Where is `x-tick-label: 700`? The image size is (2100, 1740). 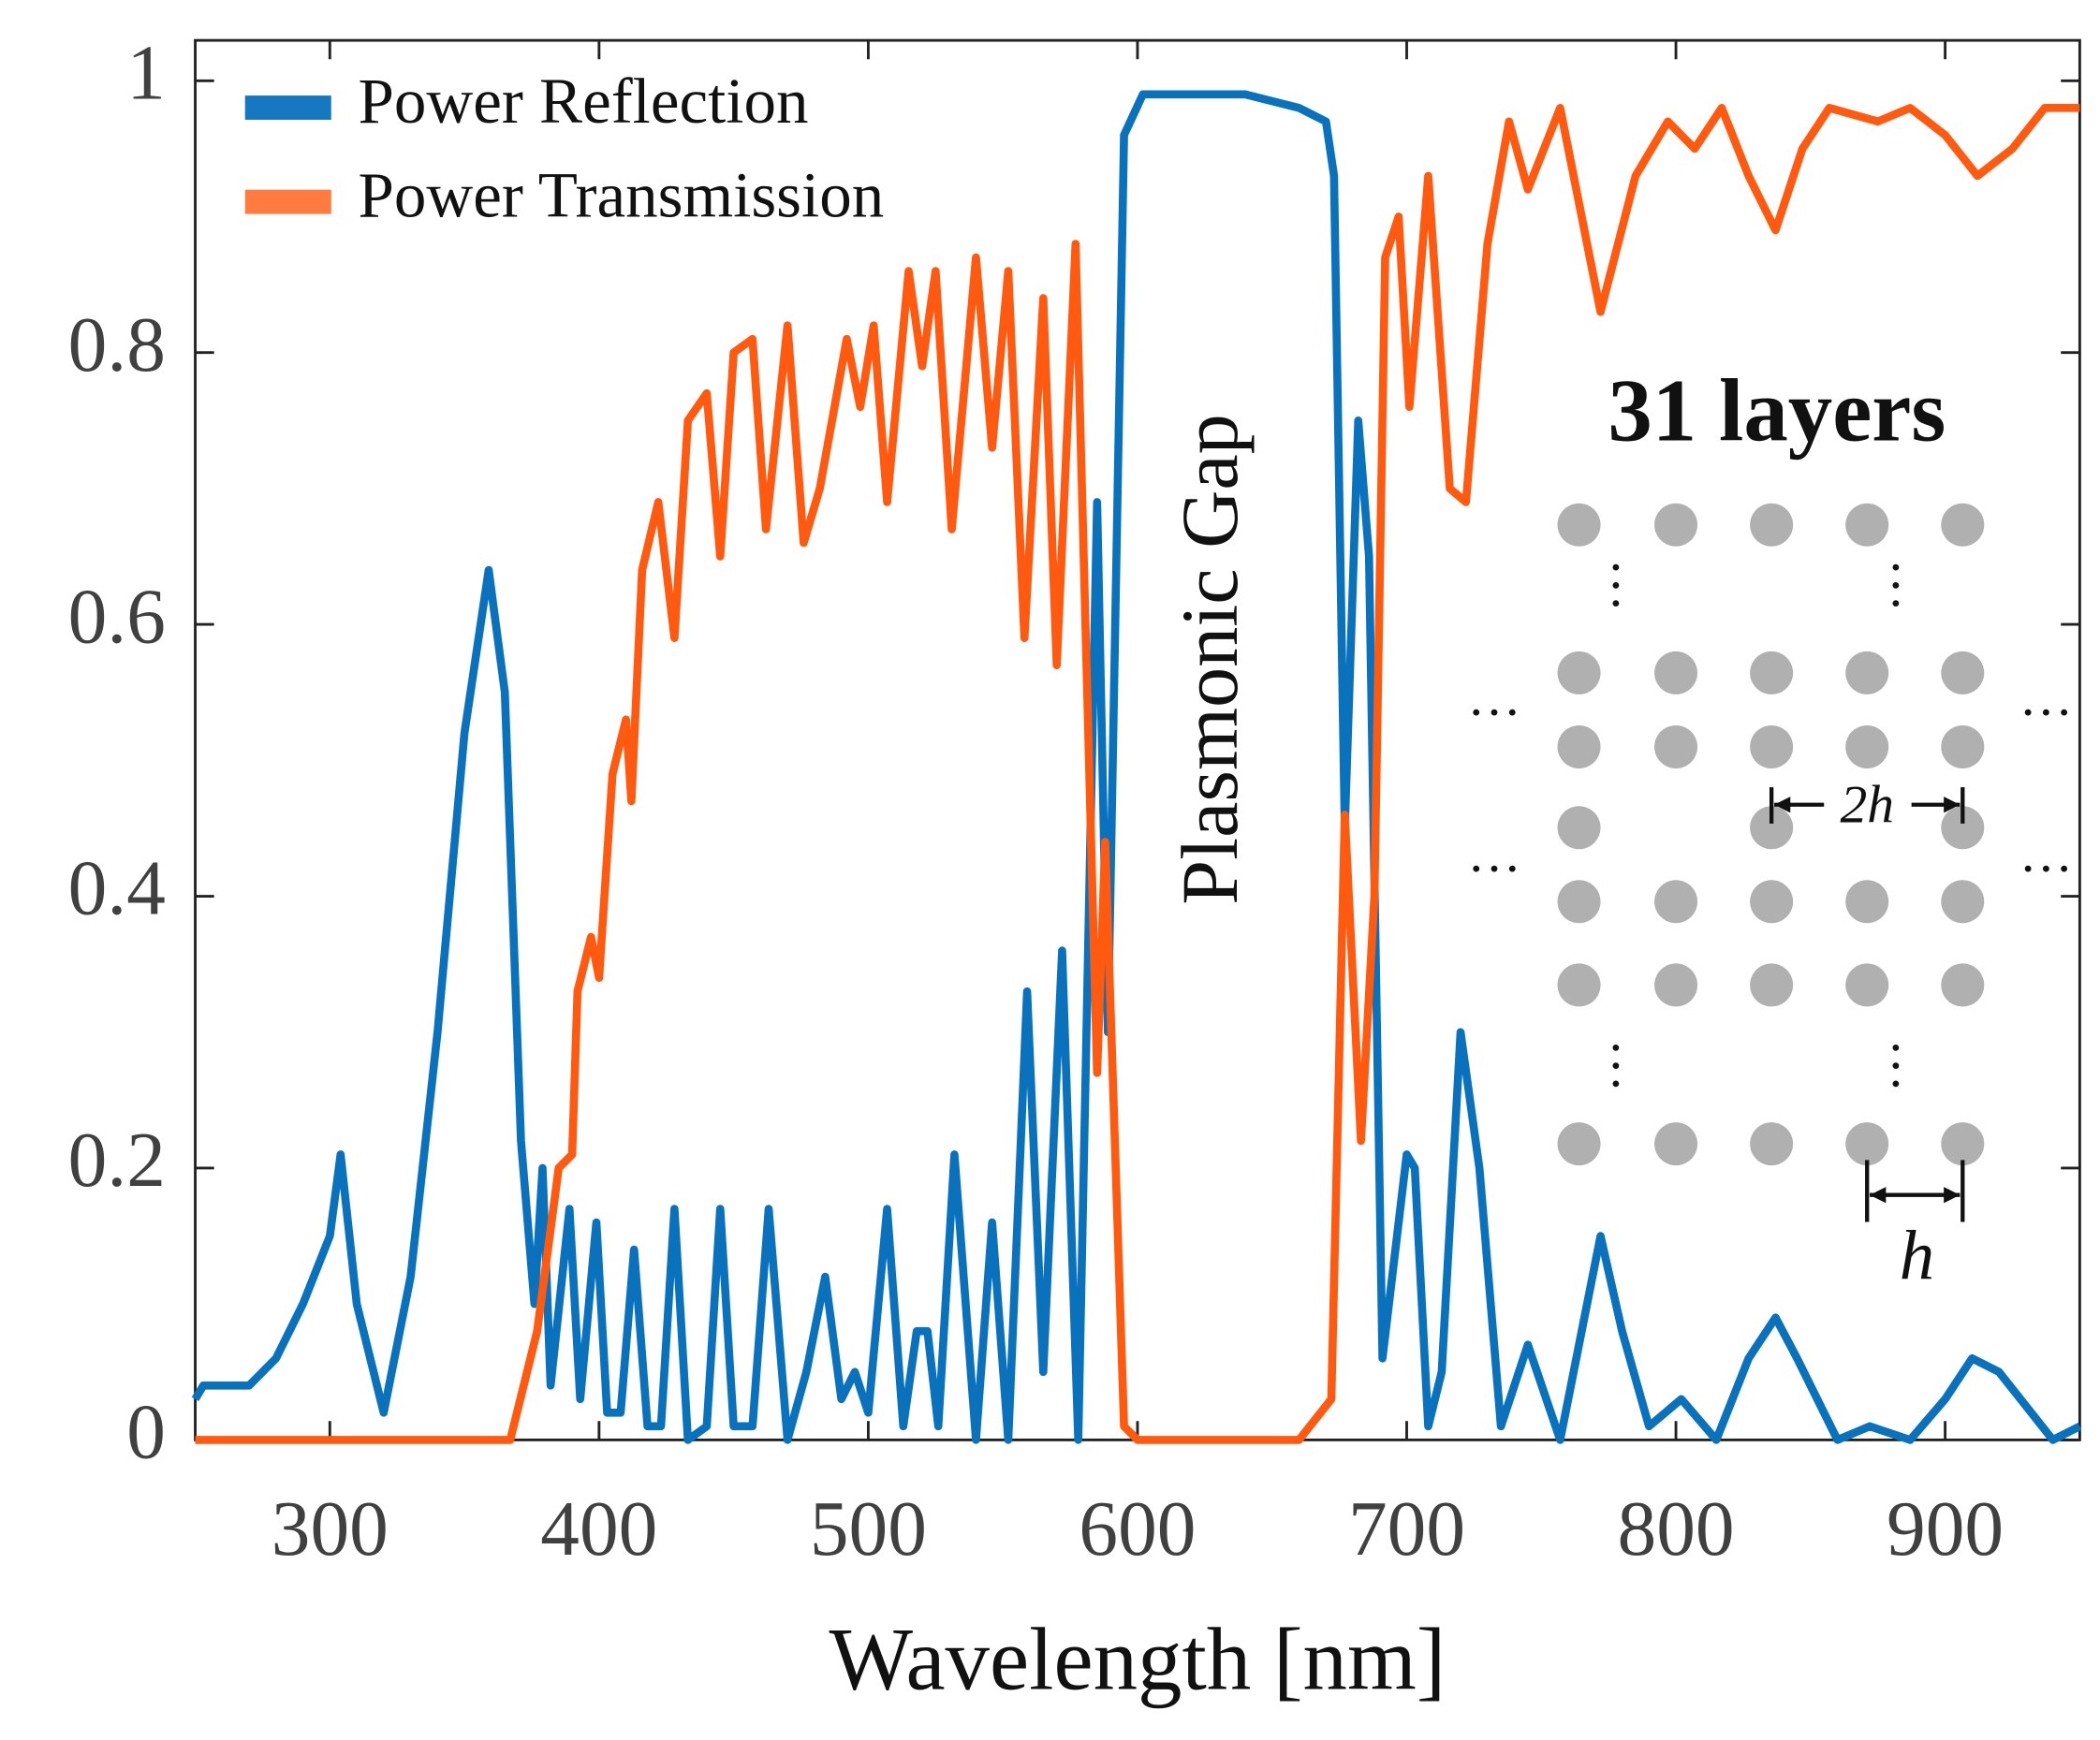
x-tick-label: 700 is located at coordinates (1406, 1529).